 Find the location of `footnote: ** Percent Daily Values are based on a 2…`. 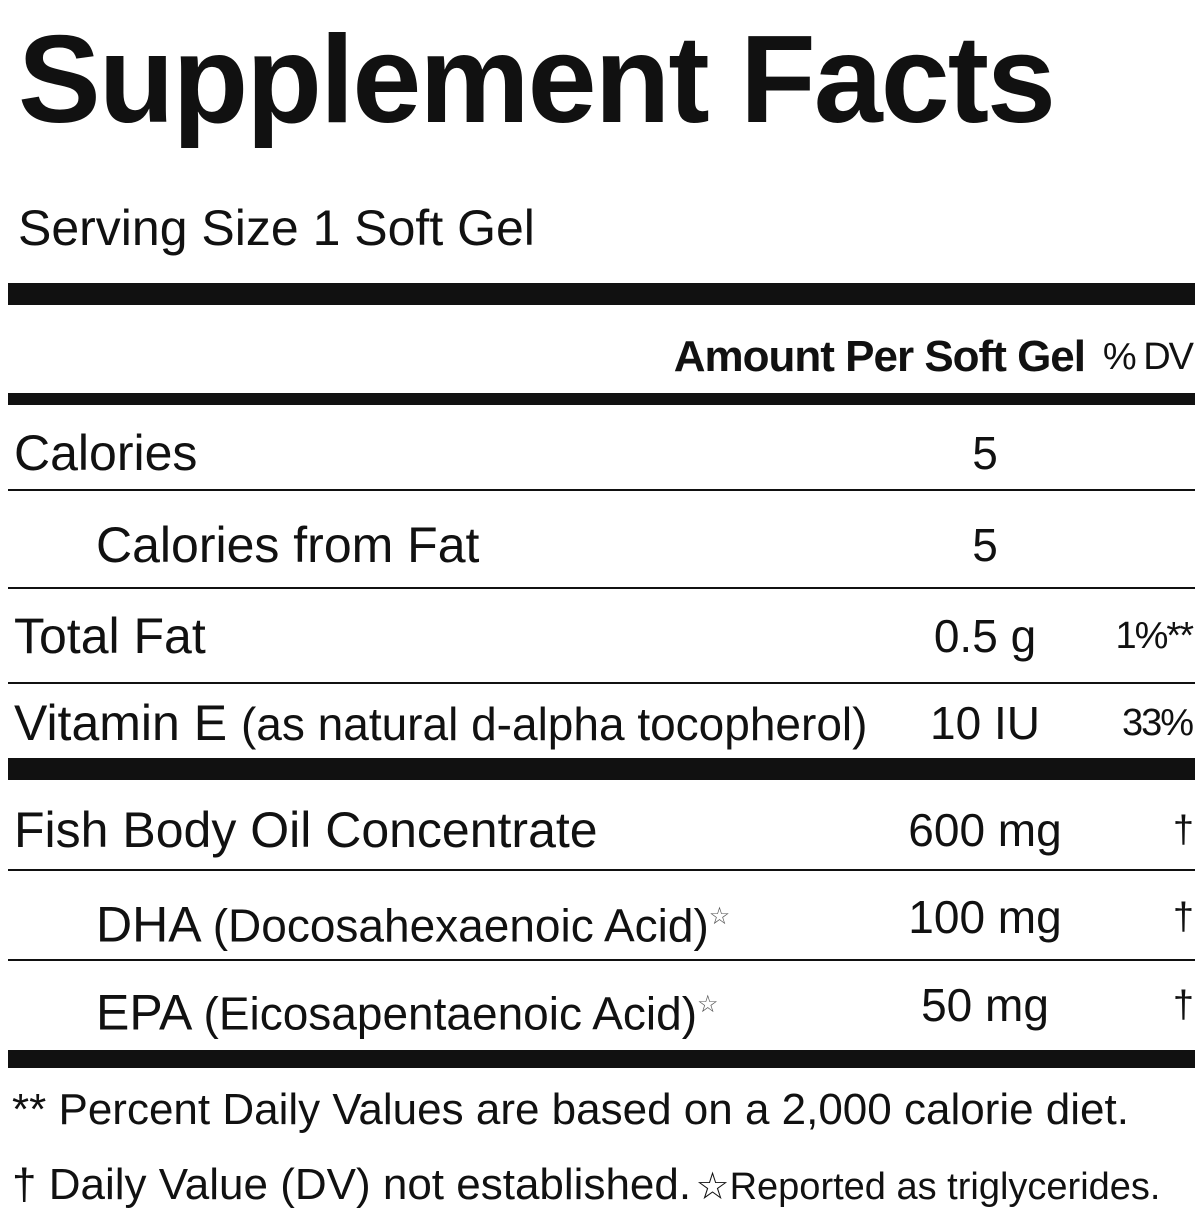

footnote: ** Percent Daily Values are based on a 2… is located at coordinates (570, 1109).